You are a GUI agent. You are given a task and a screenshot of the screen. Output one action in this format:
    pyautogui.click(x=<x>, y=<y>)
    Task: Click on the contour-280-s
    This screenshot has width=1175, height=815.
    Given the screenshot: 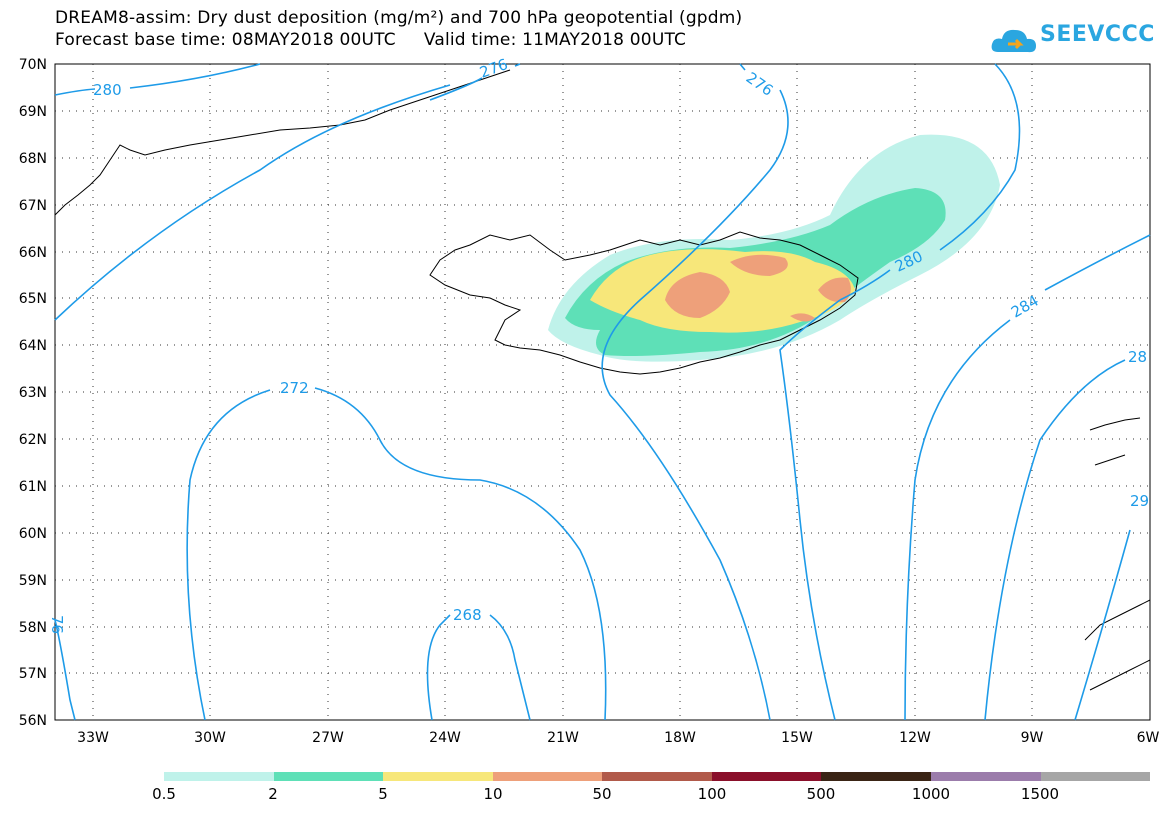 What is the action you would take?
    pyautogui.click(x=810, y=510)
    